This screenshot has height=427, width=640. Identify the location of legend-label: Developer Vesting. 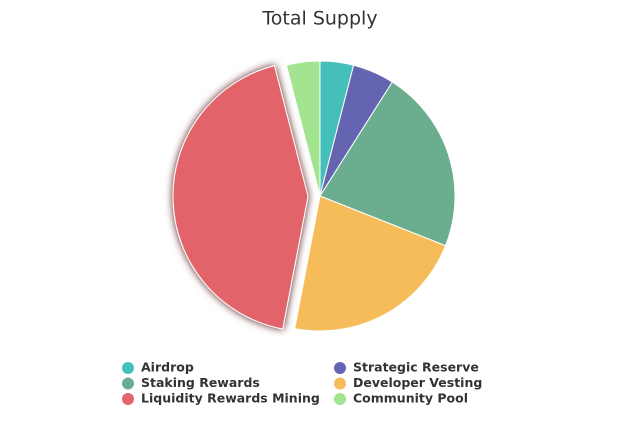
(417, 382).